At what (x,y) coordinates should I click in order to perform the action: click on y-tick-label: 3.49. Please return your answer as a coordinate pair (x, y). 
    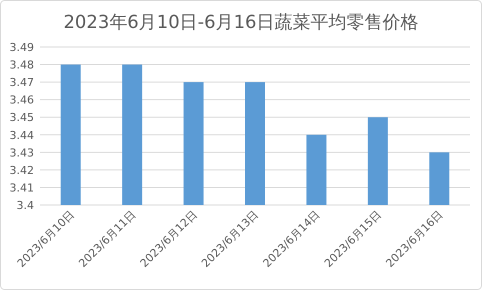
    Looking at the image, I should click on (22, 47).